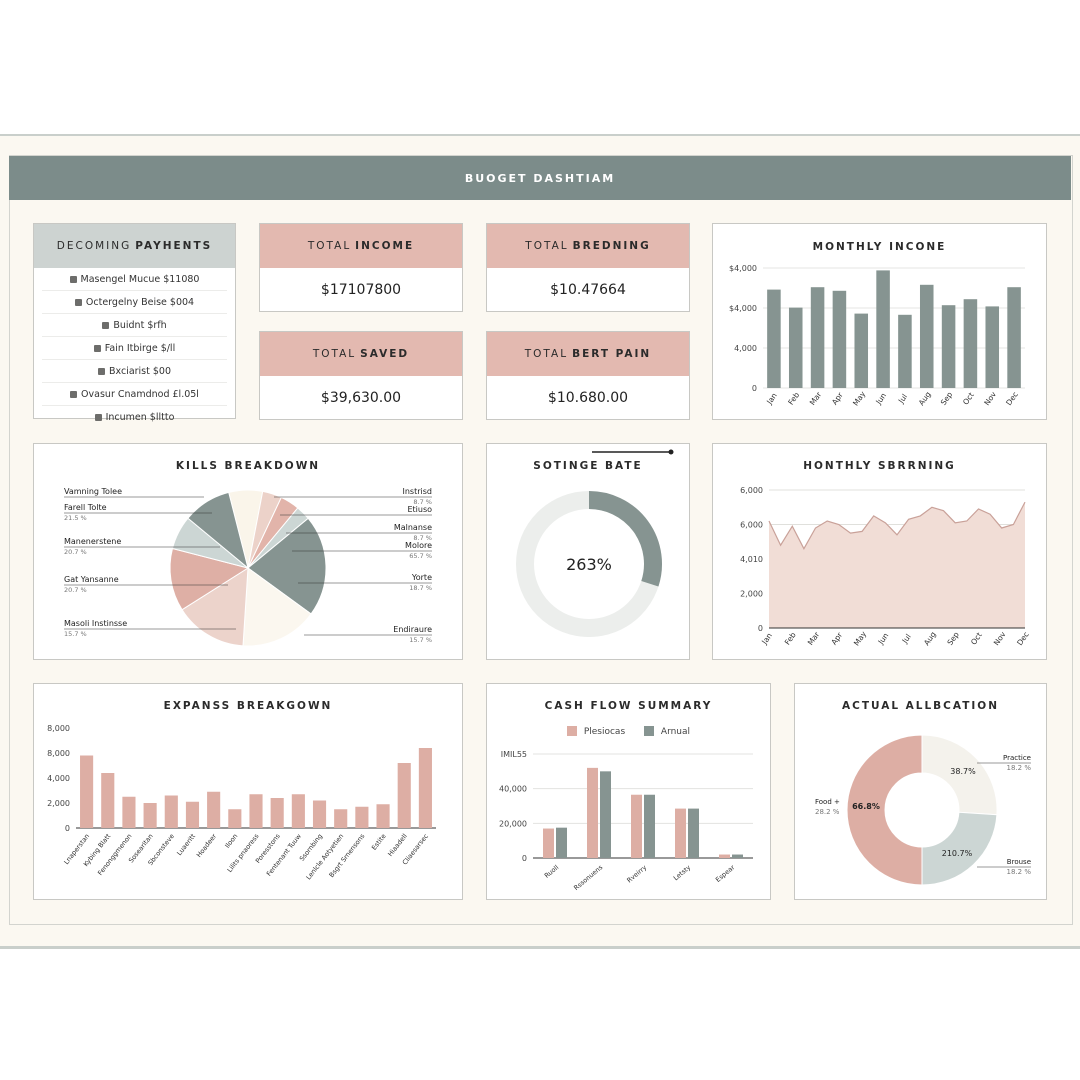  I want to click on savings-rate-value: 263%, so click(589, 564).